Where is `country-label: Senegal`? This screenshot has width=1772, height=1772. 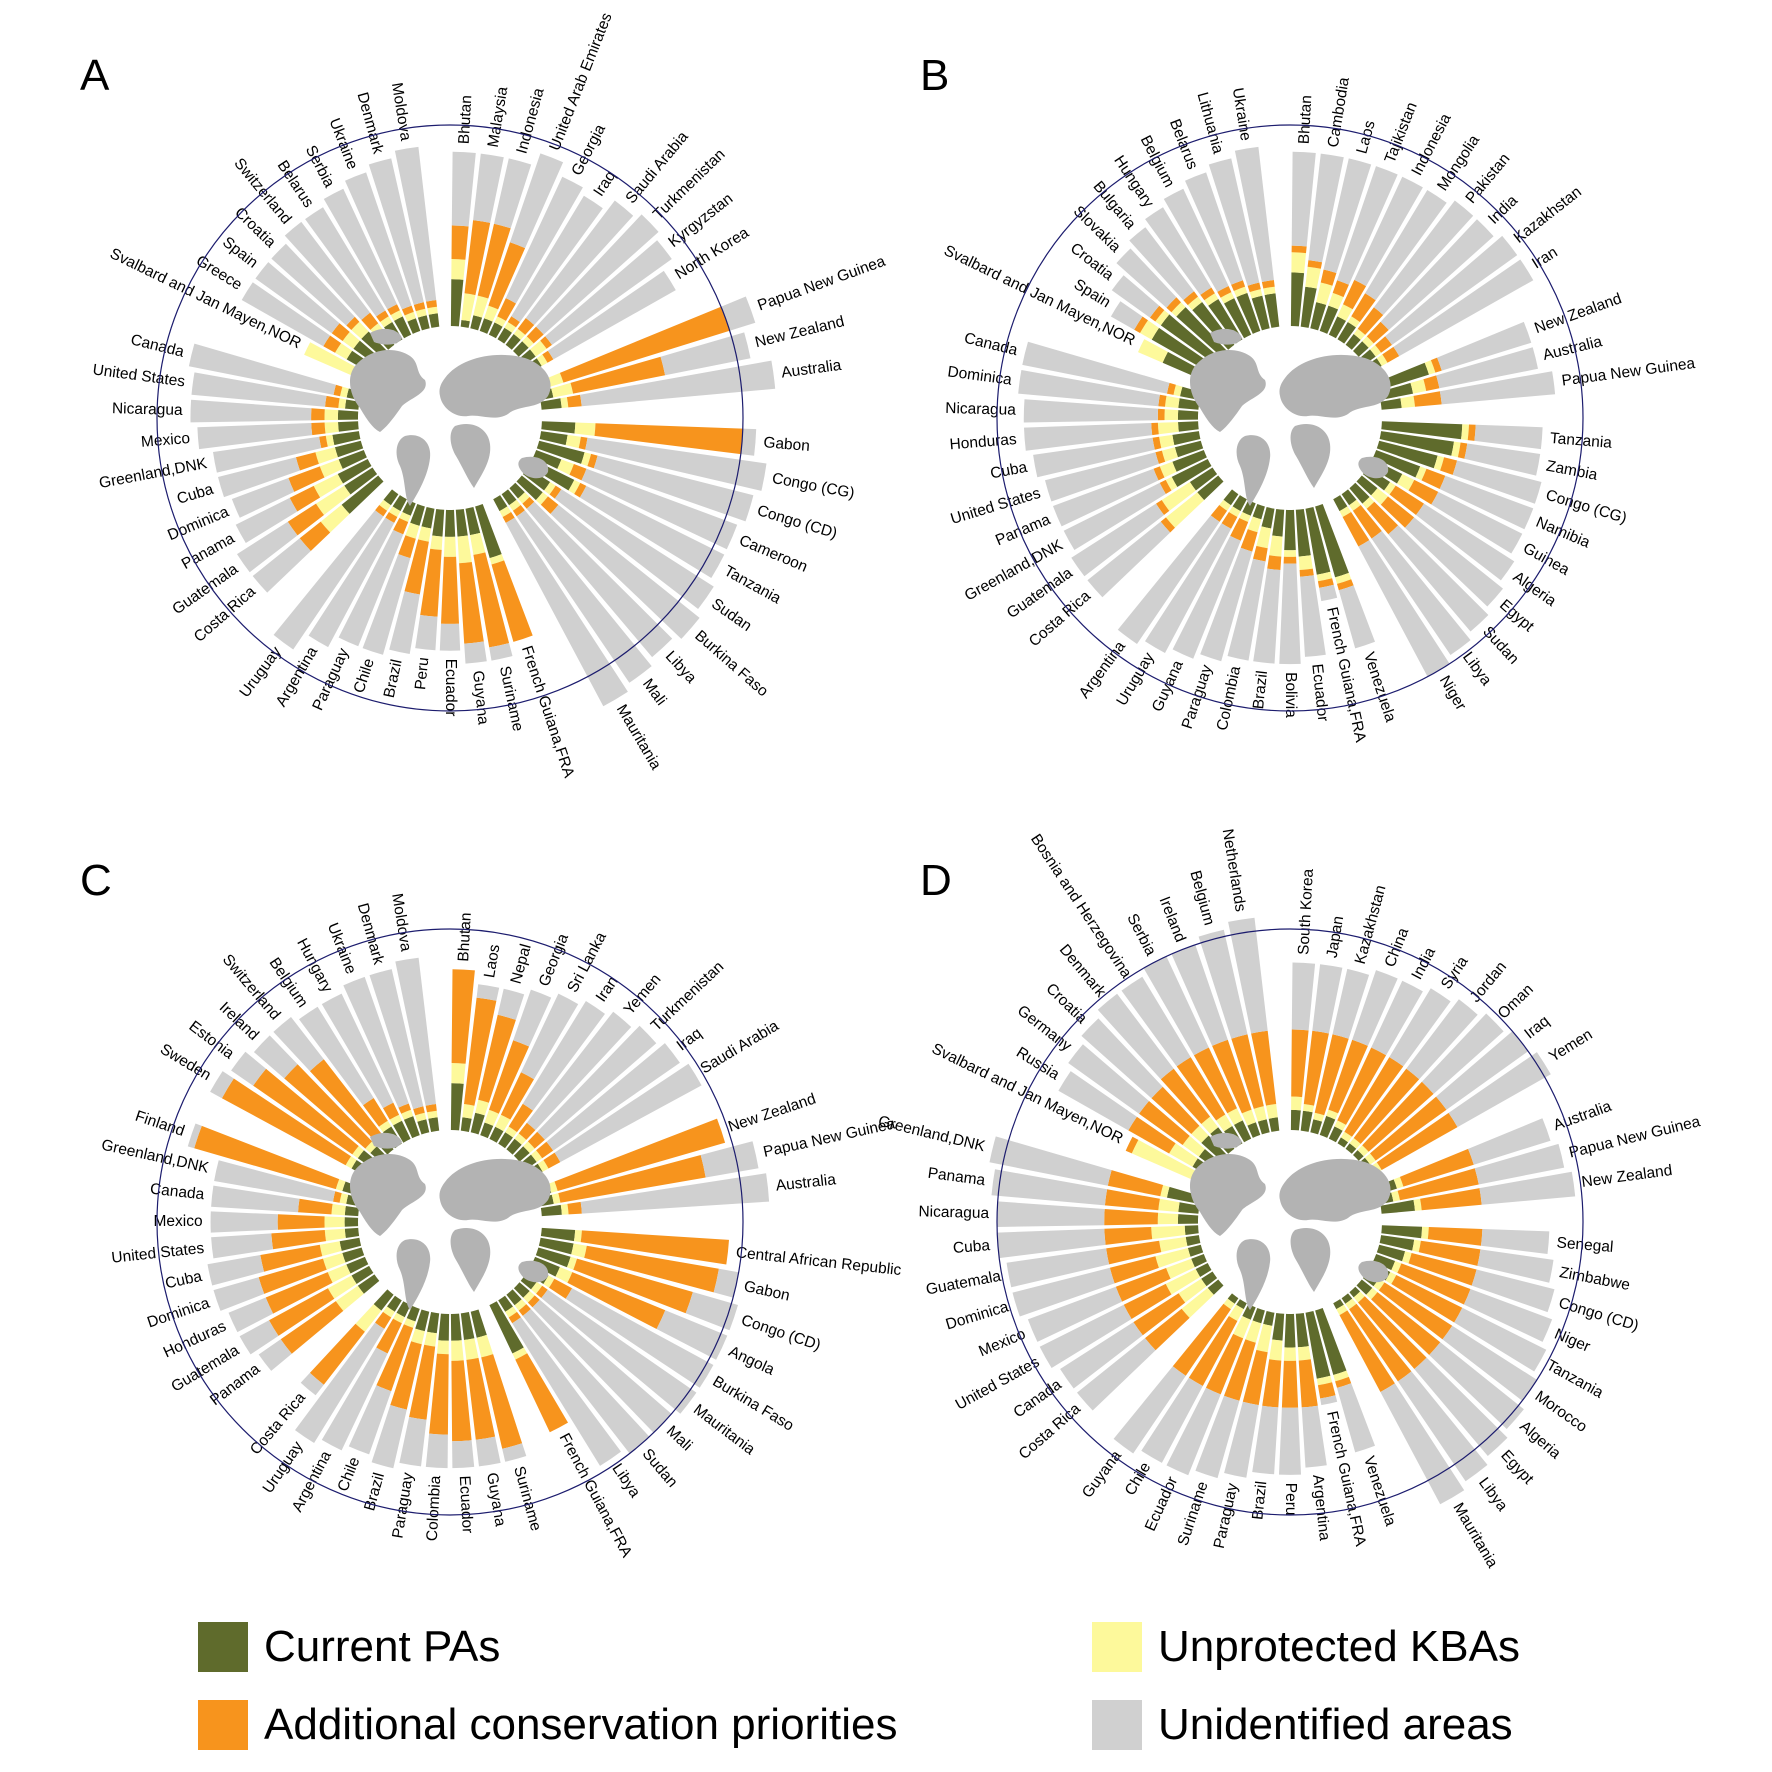 country-label: Senegal is located at coordinates (1585, 1245).